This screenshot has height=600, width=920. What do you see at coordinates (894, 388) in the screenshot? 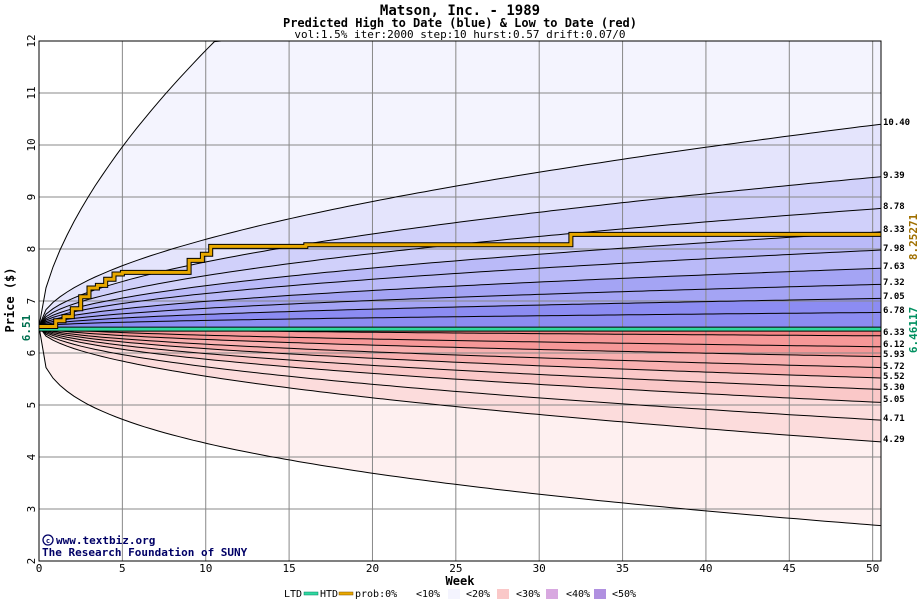
I see `end-label-low: 5.30` at bounding box center [894, 388].